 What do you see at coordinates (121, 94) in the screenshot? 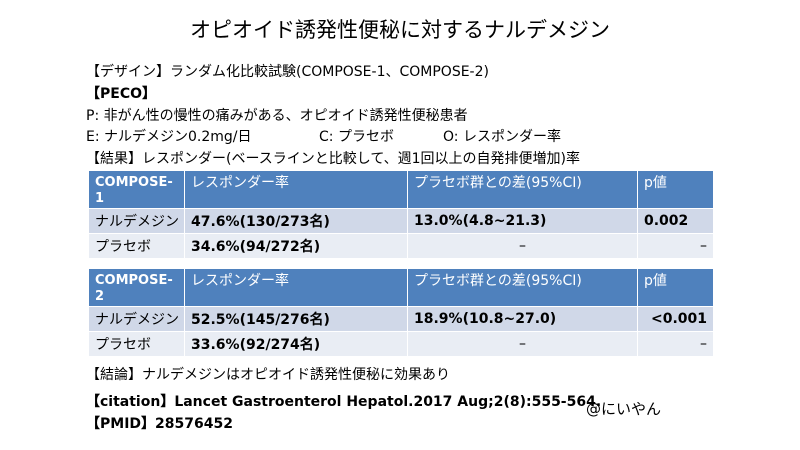
I see `peco-header: 【PECO】` at bounding box center [121, 94].